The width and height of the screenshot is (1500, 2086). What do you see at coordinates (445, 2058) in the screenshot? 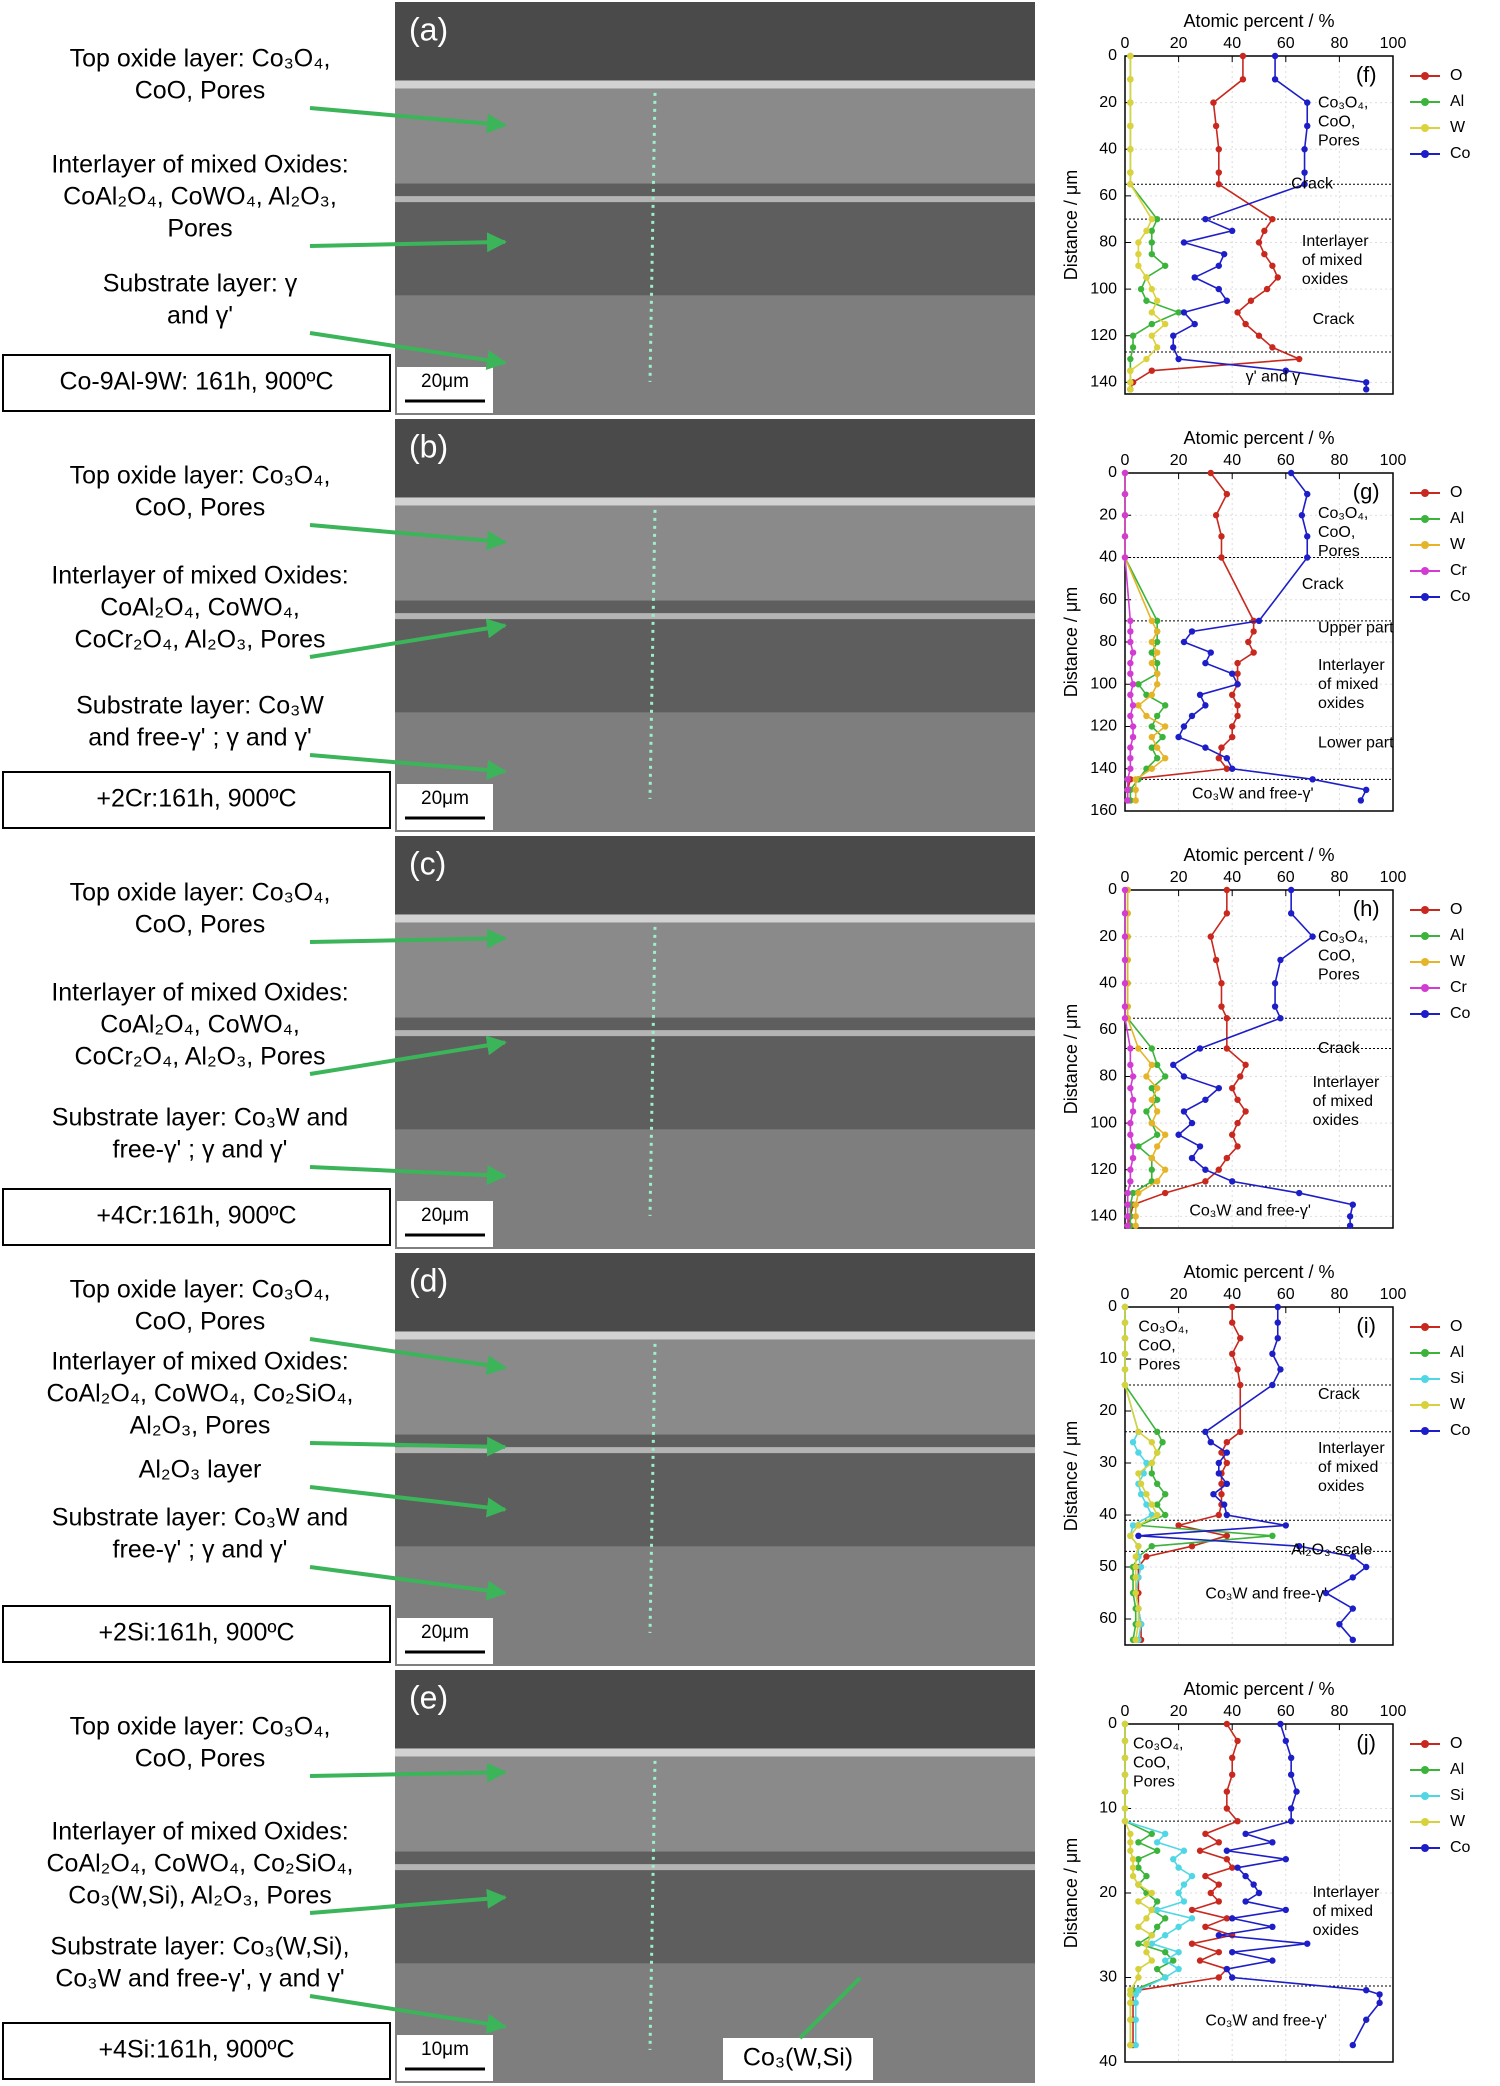
I see `scale-bar-bg` at bounding box center [445, 2058].